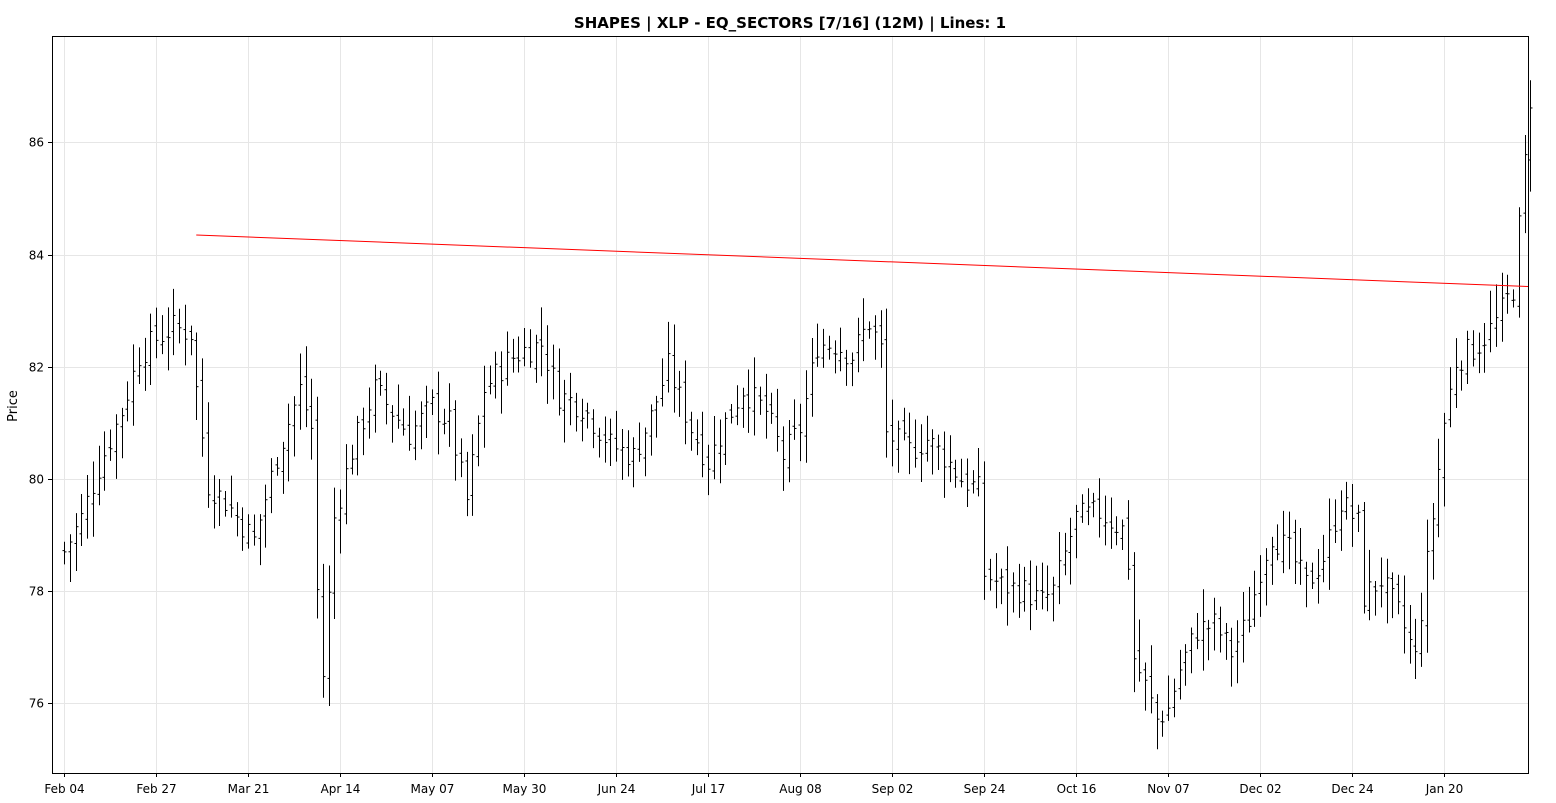 The image size is (1556, 803). I want to click on x-tick-label: Jul 17, so click(708, 789).